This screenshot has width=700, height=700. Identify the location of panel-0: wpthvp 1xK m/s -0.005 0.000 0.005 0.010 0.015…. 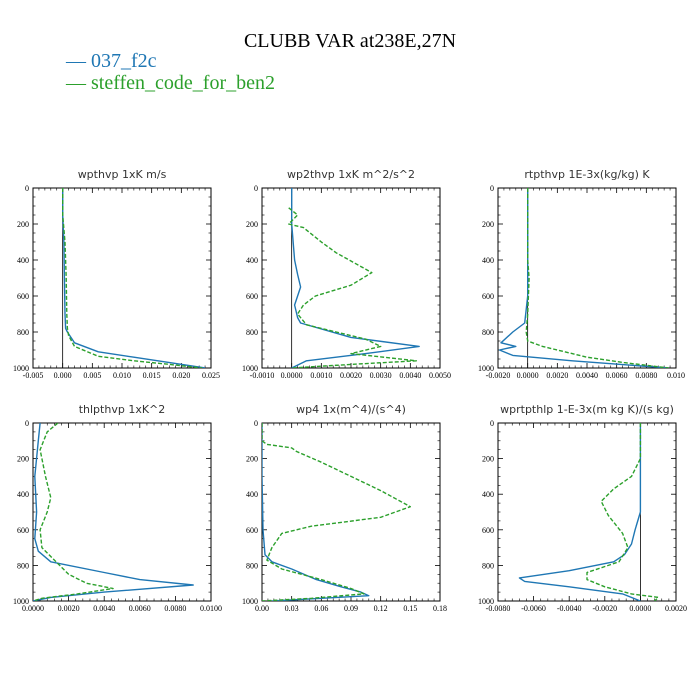
(116, 274).